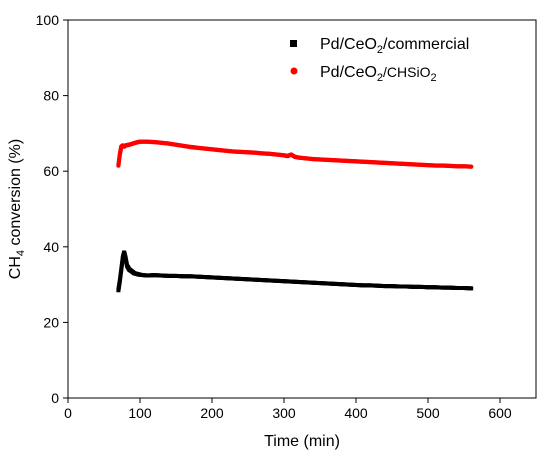 This screenshot has width=550, height=464. Describe the element at coordinates (378, 74) in the screenshot. I see `legend-label-chsio2: Pd/CeO2/CHSiO2` at that location.